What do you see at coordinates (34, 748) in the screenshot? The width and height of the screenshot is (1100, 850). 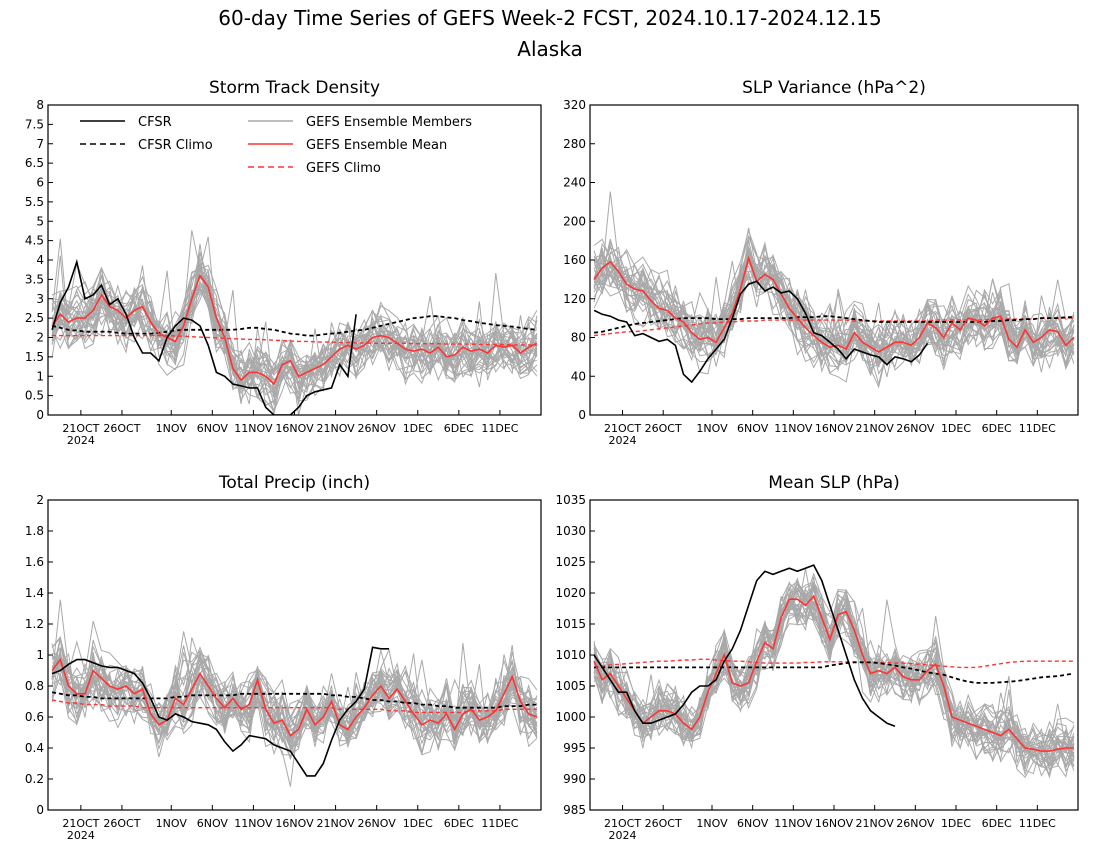 I see `y-tick-label: 0.4` at bounding box center [34, 748].